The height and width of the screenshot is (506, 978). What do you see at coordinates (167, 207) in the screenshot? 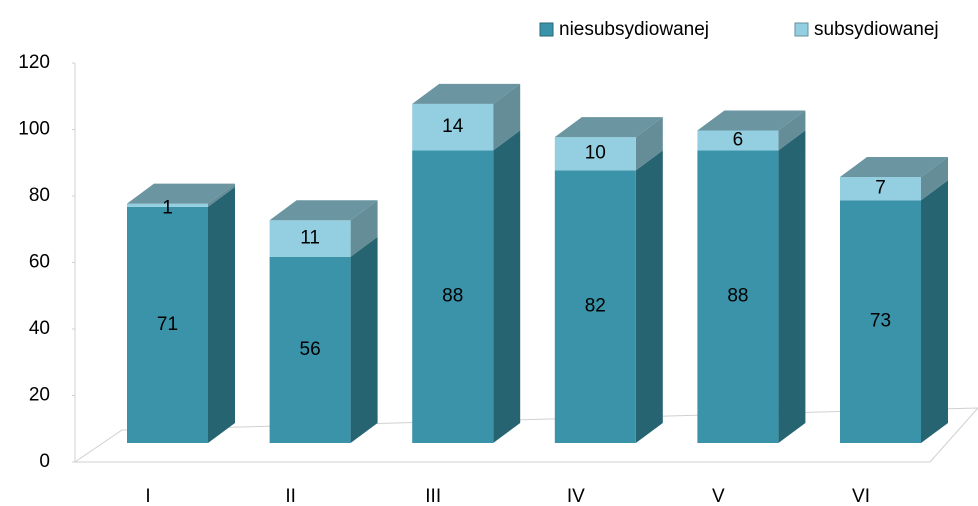
I see `data-label: 1` at bounding box center [167, 207].